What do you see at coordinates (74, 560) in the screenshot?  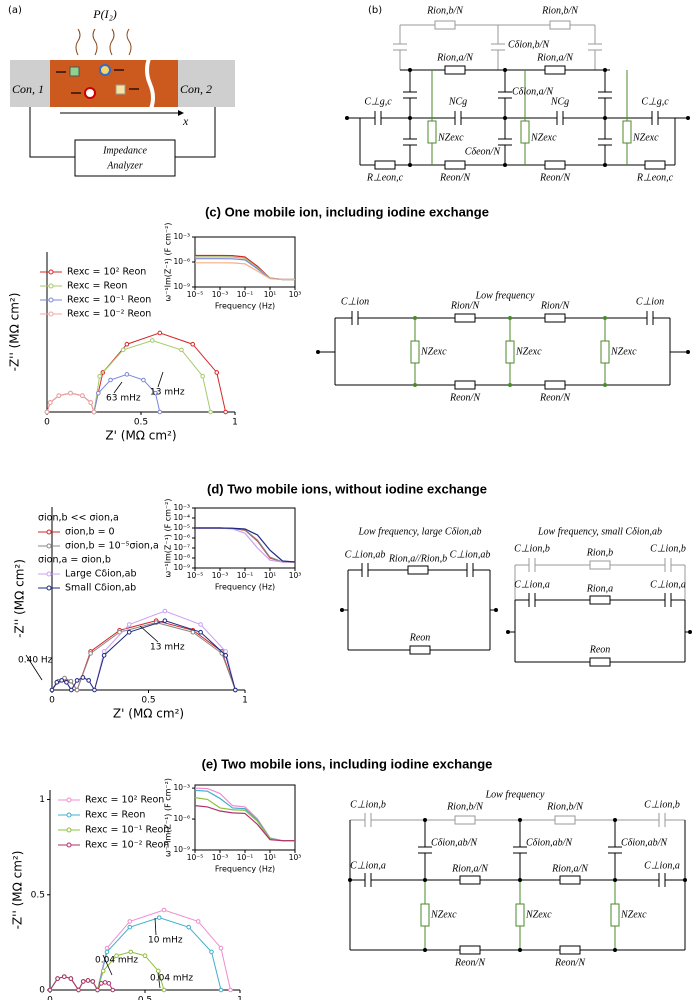 I see `legend-header: σion,a = σion,b` at bounding box center [74, 560].